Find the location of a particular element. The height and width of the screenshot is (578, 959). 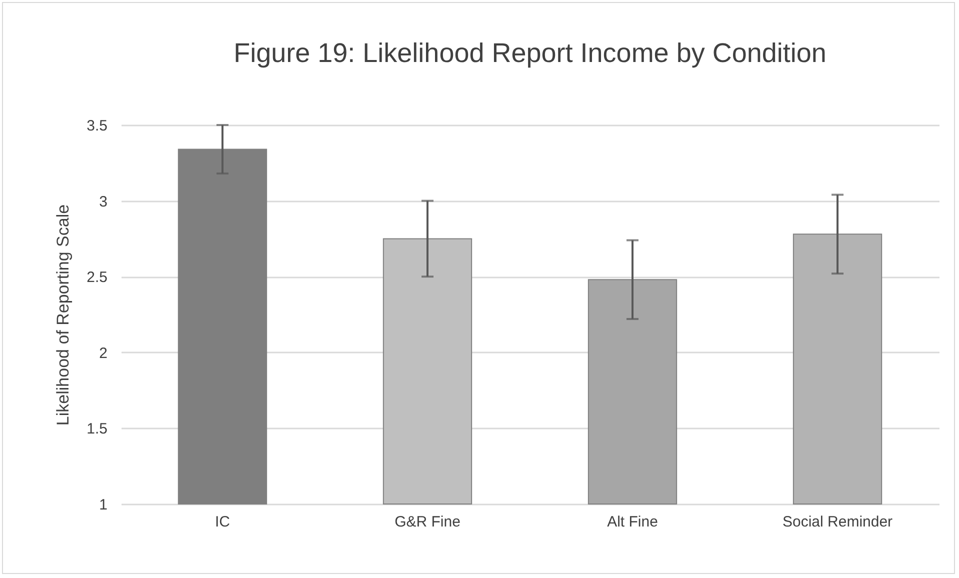

chart-title: Figure 19: Likelihood Report Income by Condition is located at coordinates (530, 53).